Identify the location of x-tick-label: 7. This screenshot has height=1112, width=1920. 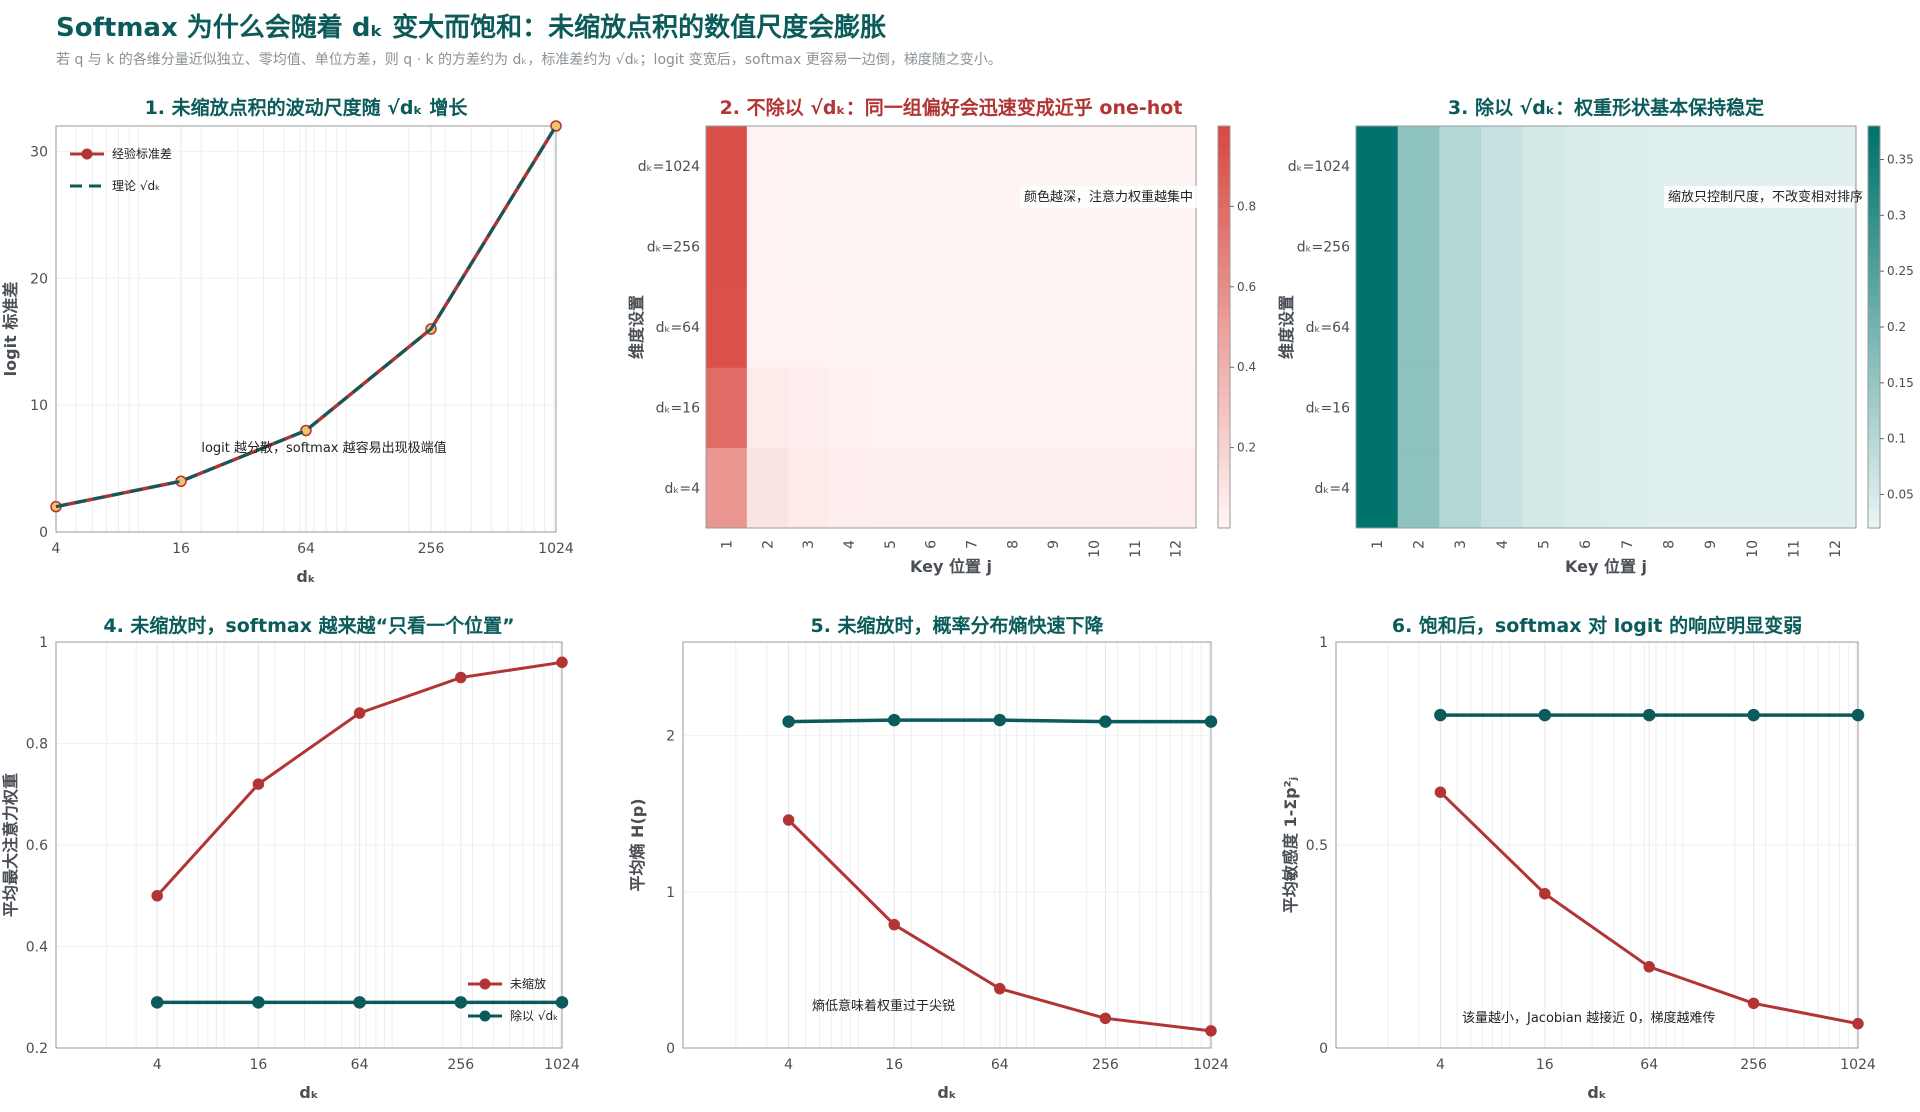
(1628, 544).